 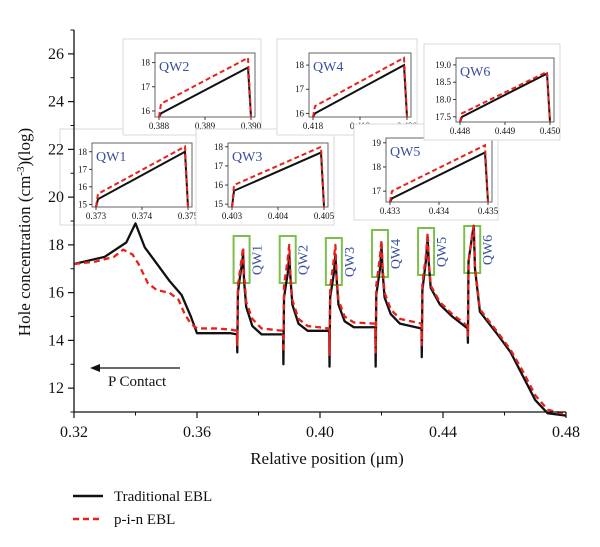 I want to click on y-axis-title-superscript: -3, so click(x=21, y=171).